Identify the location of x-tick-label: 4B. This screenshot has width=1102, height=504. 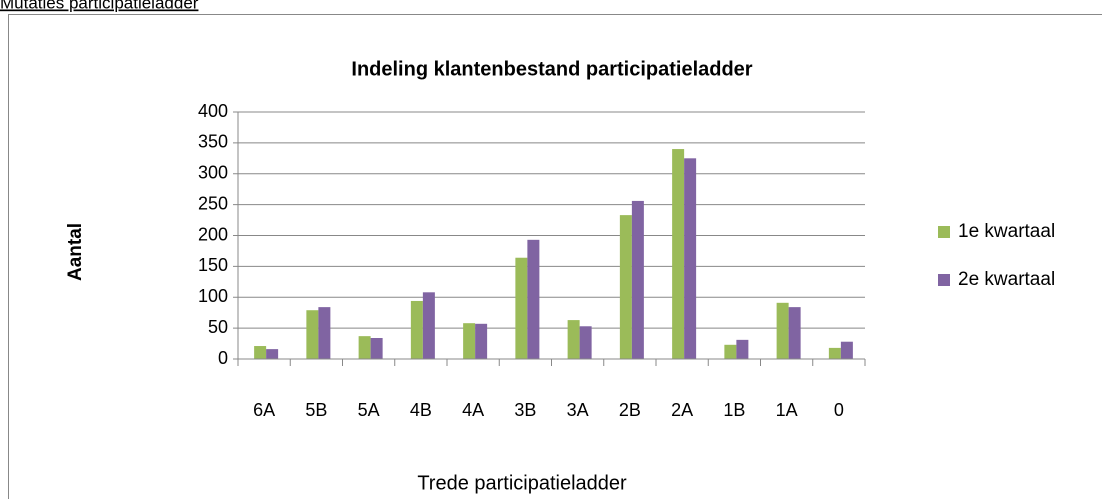
(421, 410).